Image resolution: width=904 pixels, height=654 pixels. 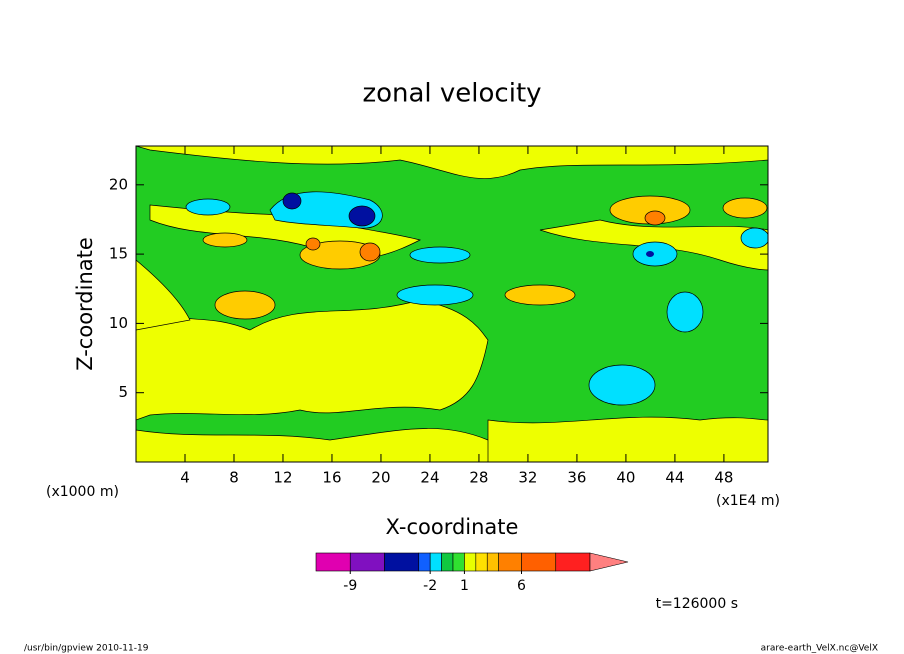 I want to click on x-tick-label: 36, so click(x=576, y=478).